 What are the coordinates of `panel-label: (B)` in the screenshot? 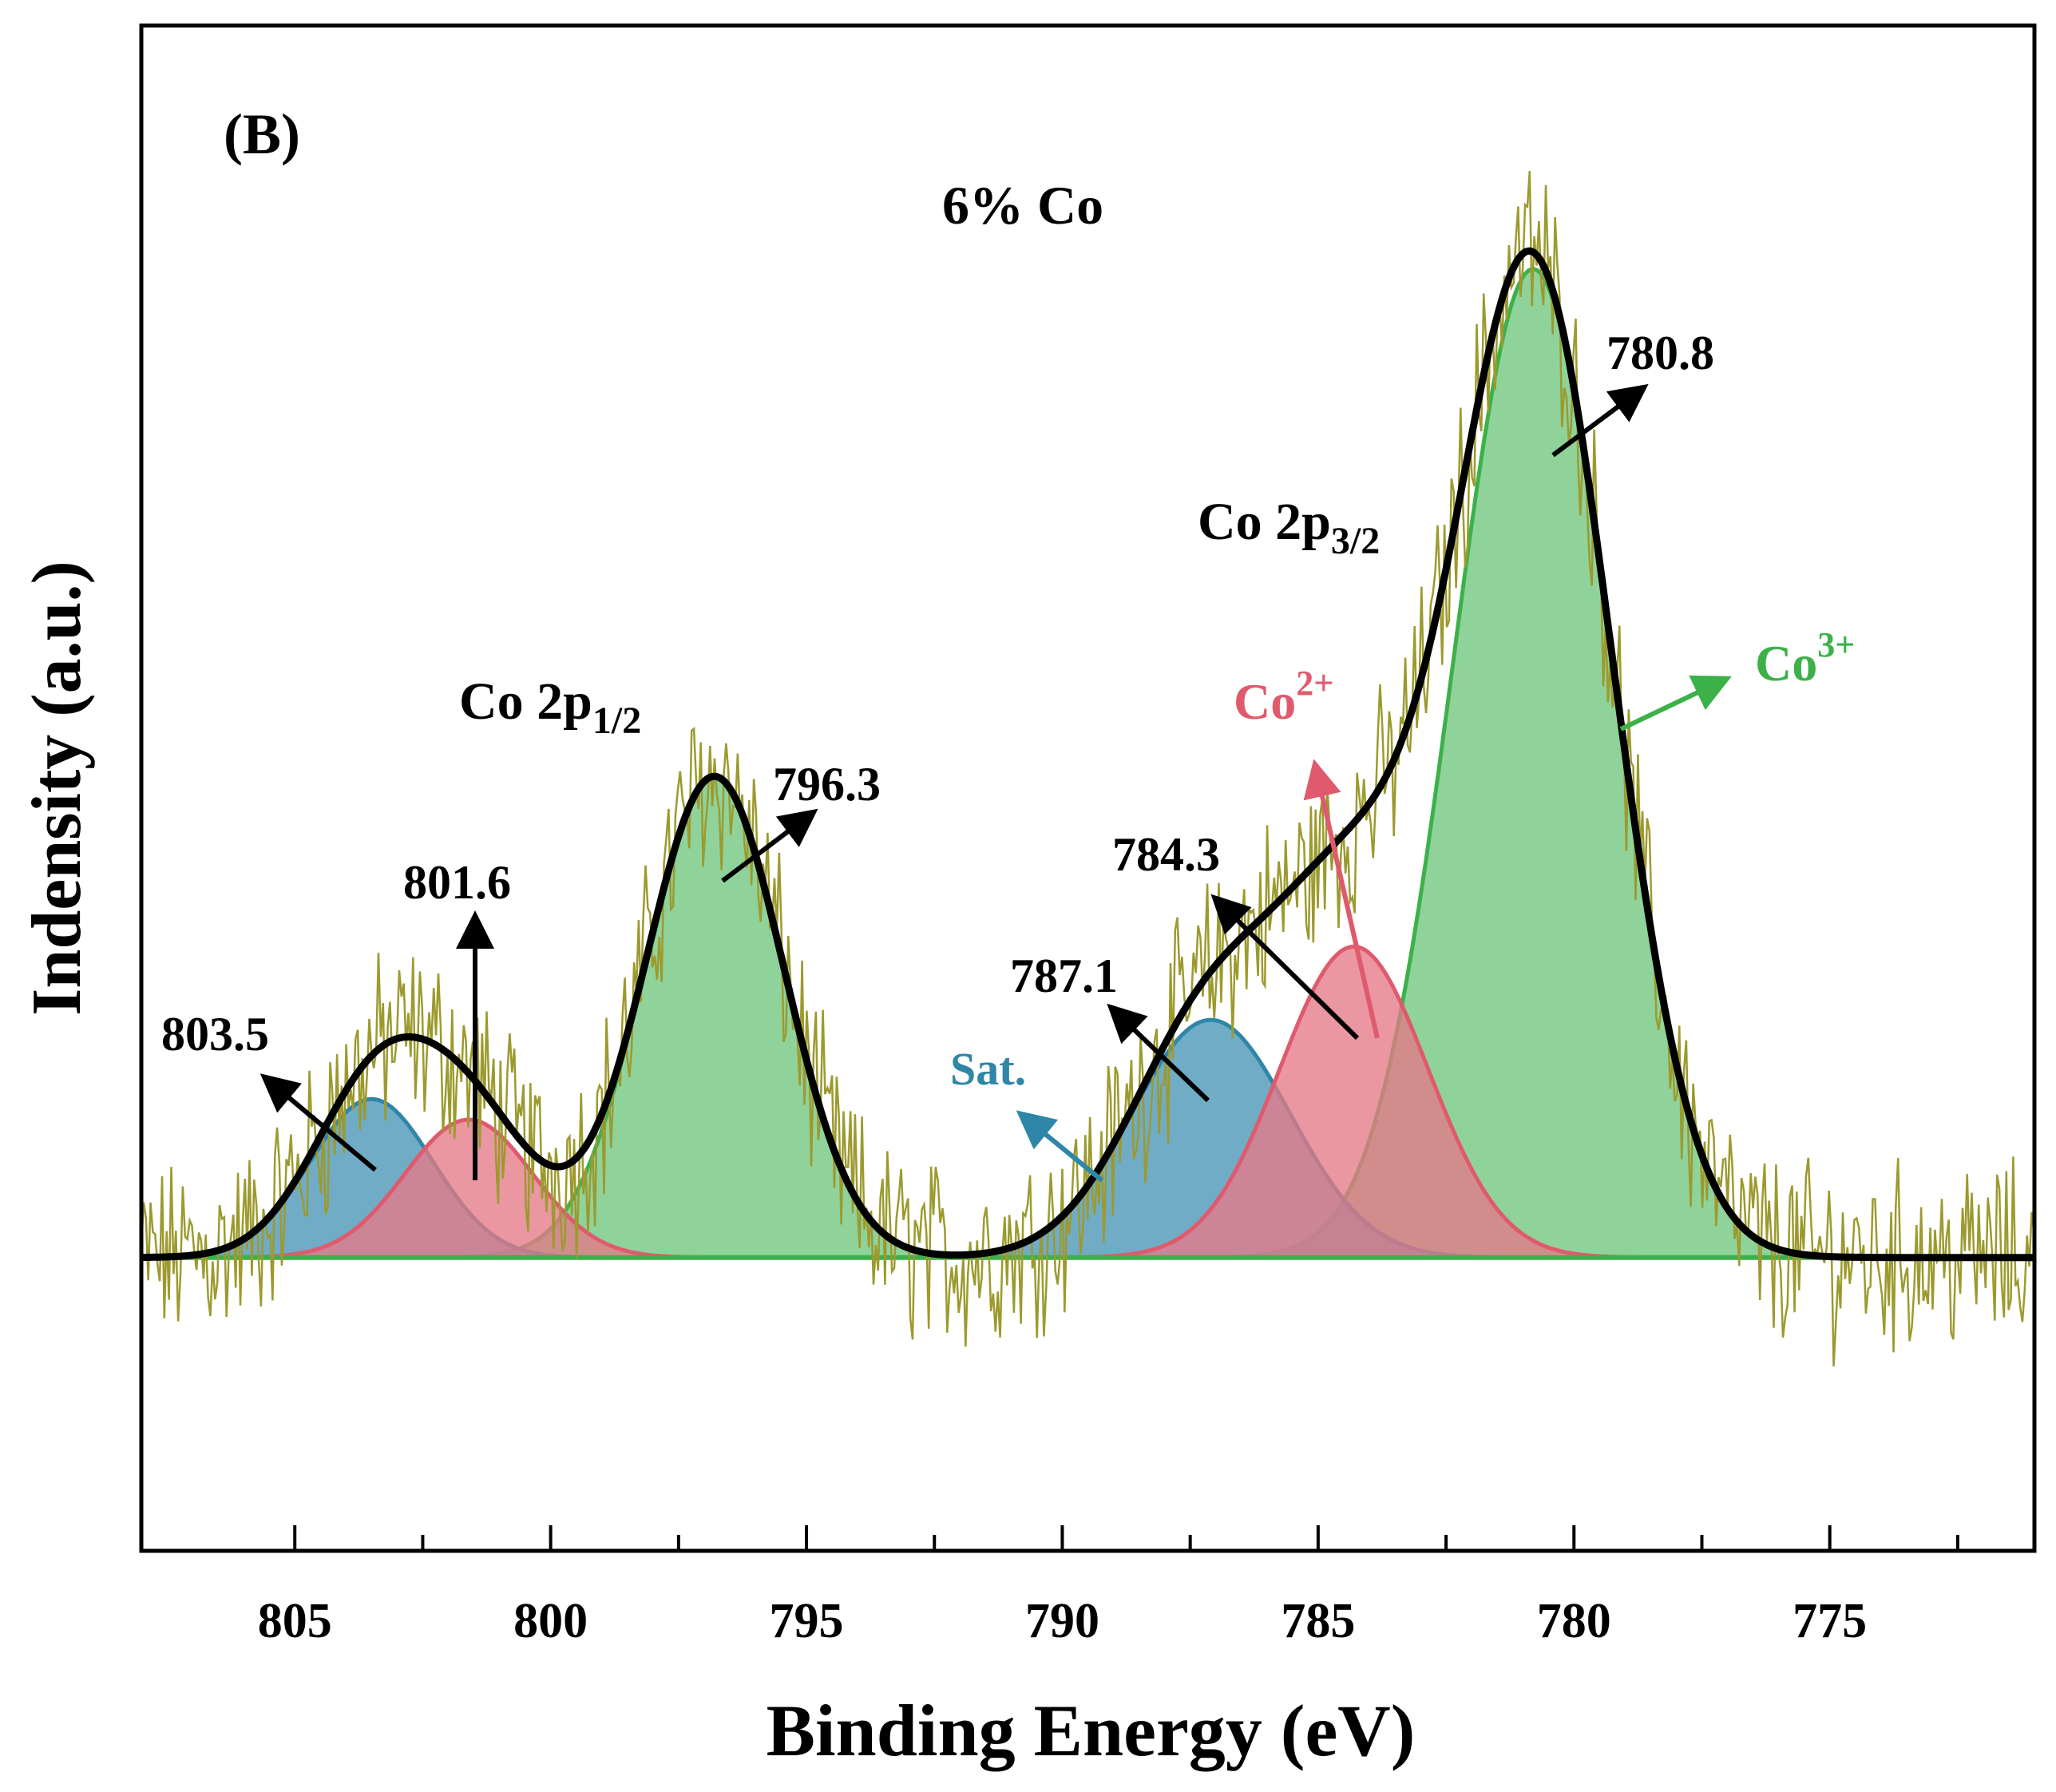 It's located at (262, 134).